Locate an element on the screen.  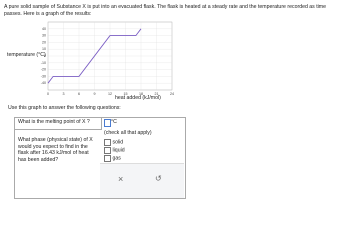
x-tick-label: 24 is located at coordinates (172, 94).